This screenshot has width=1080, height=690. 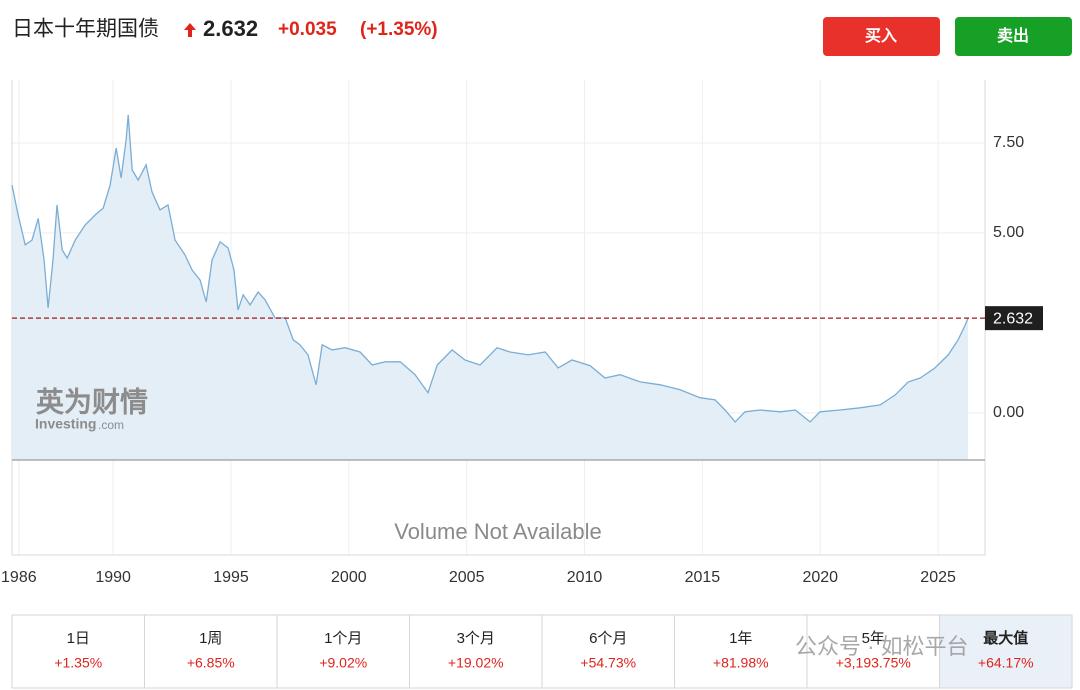 What do you see at coordinates (1008, 412) in the screenshot?
I see `y-tick-label: 0.00` at bounding box center [1008, 412].